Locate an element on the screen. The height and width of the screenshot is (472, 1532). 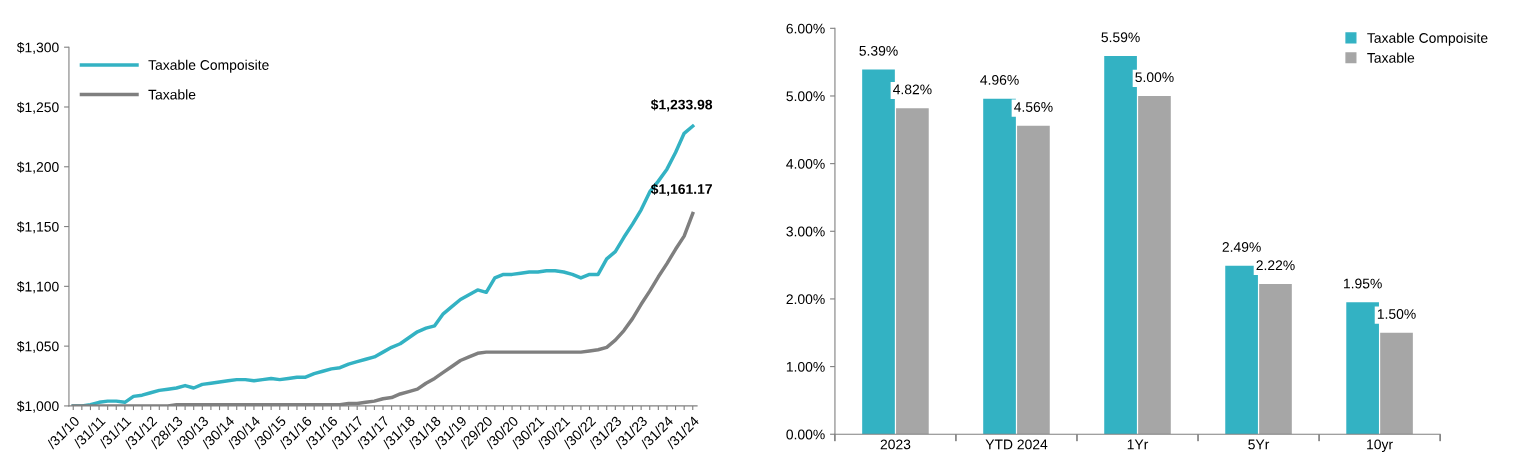
x-tick-label: 1Yr is located at coordinates (1138, 444).